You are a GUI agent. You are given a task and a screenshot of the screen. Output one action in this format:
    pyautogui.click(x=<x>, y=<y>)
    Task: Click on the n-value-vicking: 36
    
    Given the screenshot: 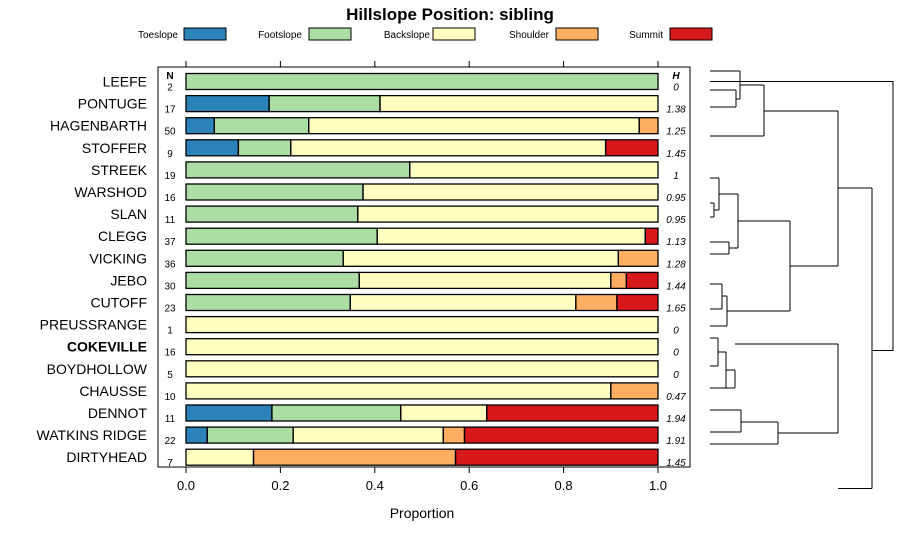 What is the action you would take?
    pyautogui.click(x=170, y=264)
    